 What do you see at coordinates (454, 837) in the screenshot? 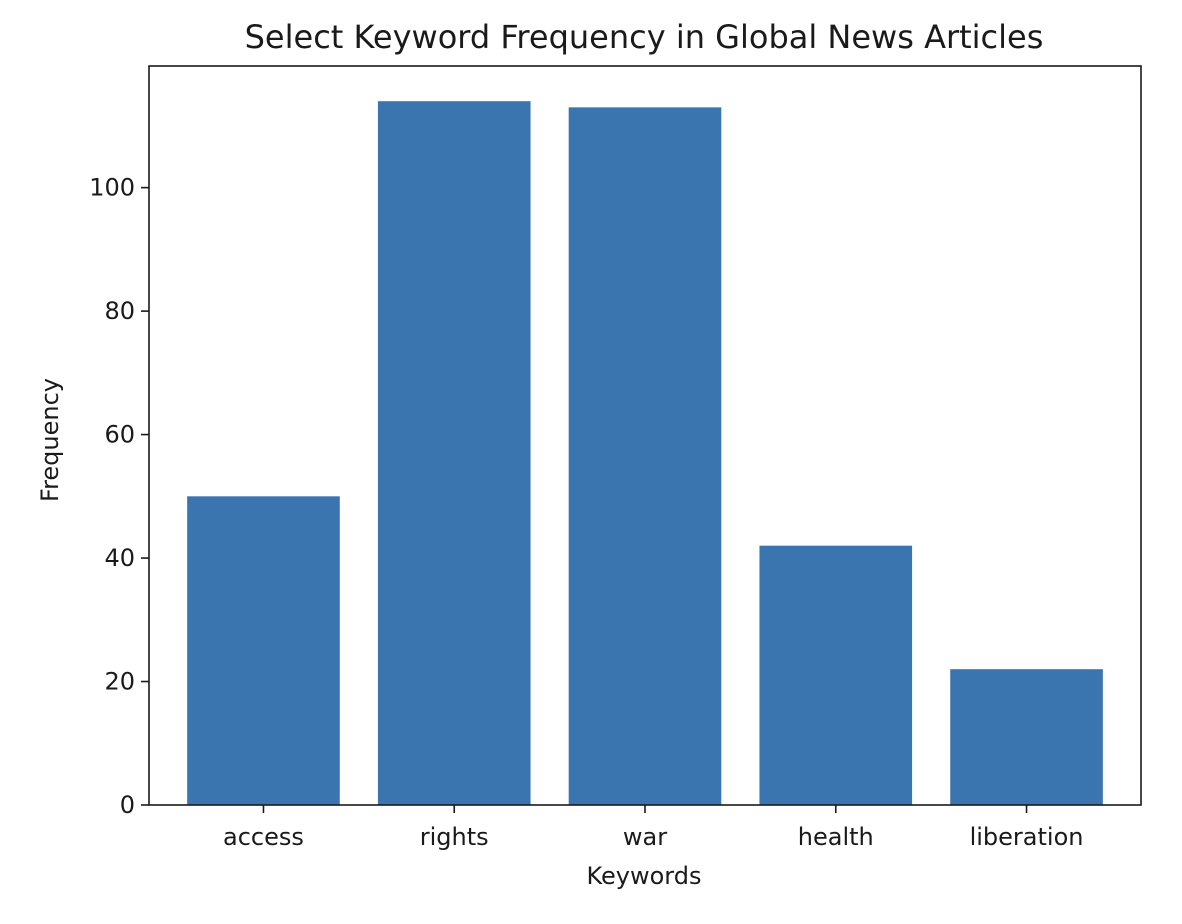
I see `x-tick-label-rights: rights` at bounding box center [454, 837].